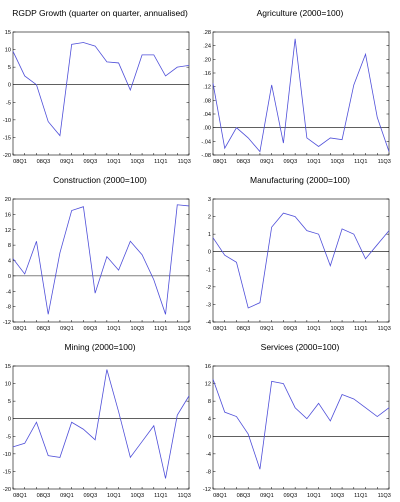  Describe the element at coordinates (209, 218) in the screenshot. I see `y-tick-label: 2` at that location.